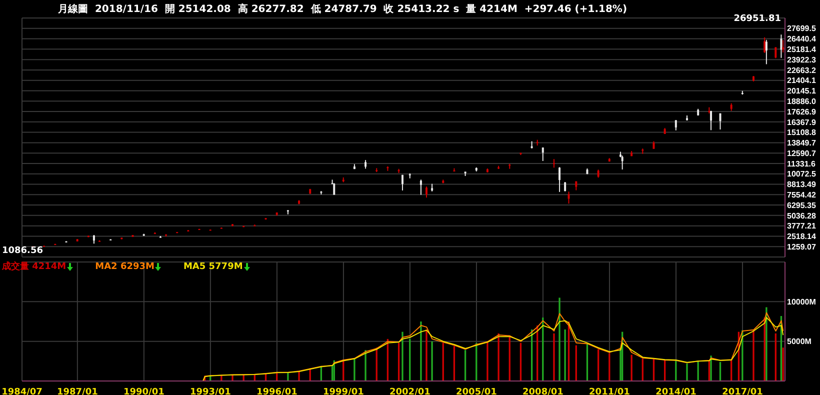  What do you see at coordinates (799, 341) in the screenshot?
I see `y-tick-label: 5000M` at bounding box center [799, 341].